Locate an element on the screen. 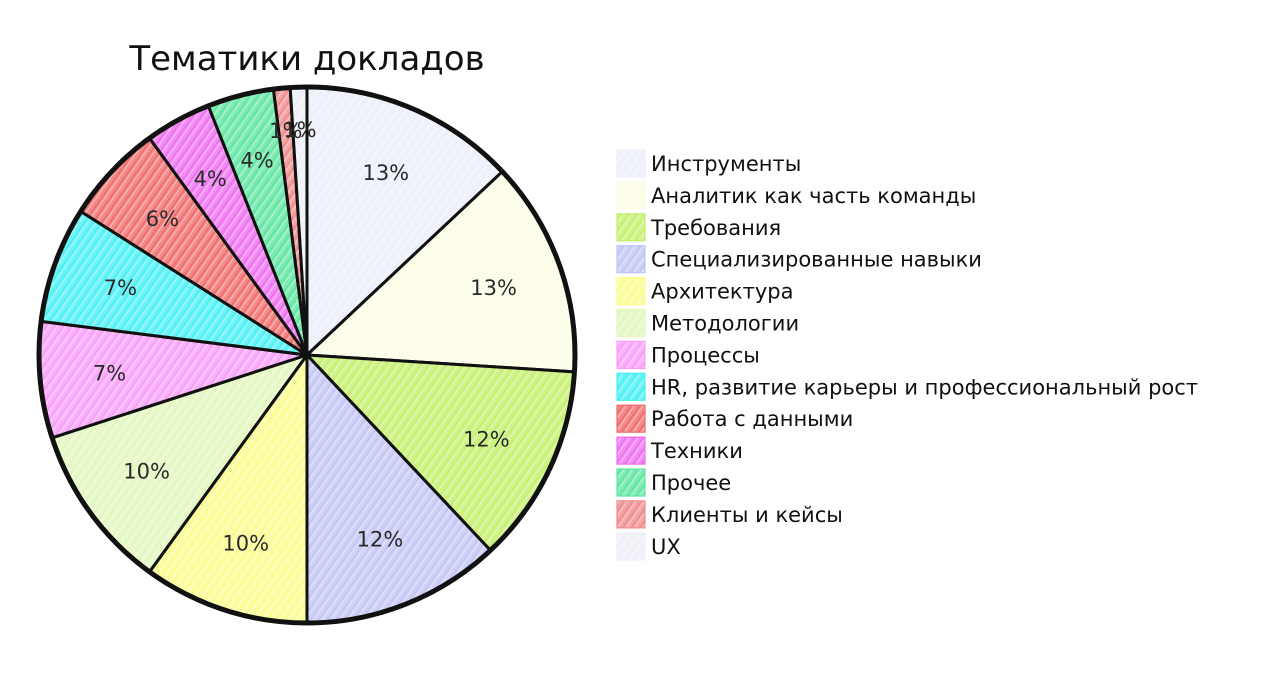 This screenshot has height=689, width=1280. slice-label-1: 13% is located at coordinates (385, 173).